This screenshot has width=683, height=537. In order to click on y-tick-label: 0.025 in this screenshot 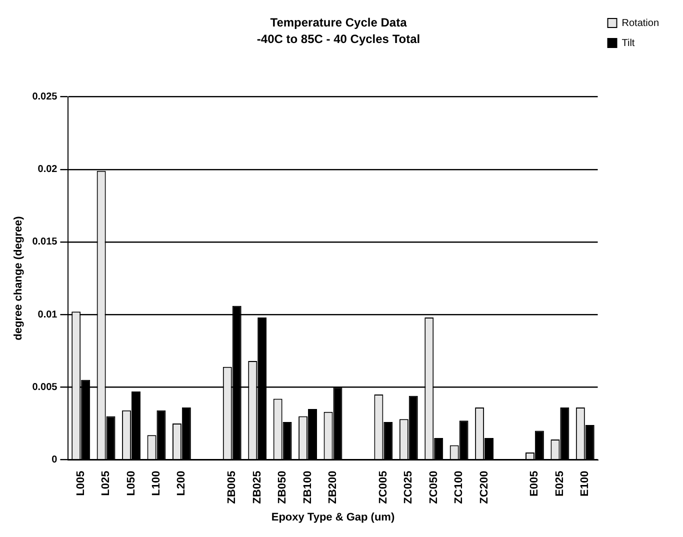, I will do `click(45, 97)`.